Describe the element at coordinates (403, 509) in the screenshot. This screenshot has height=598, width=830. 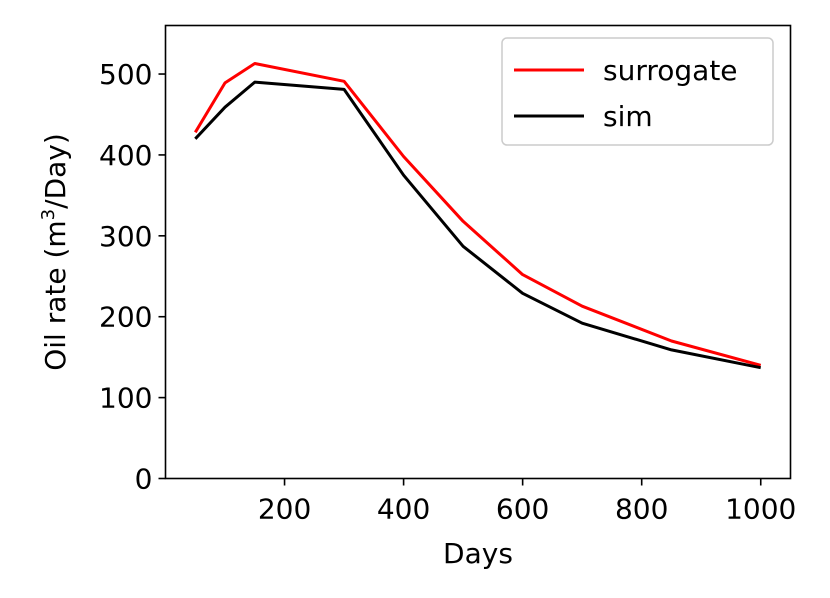
I see `x-tick-label-400: 400` at that location.